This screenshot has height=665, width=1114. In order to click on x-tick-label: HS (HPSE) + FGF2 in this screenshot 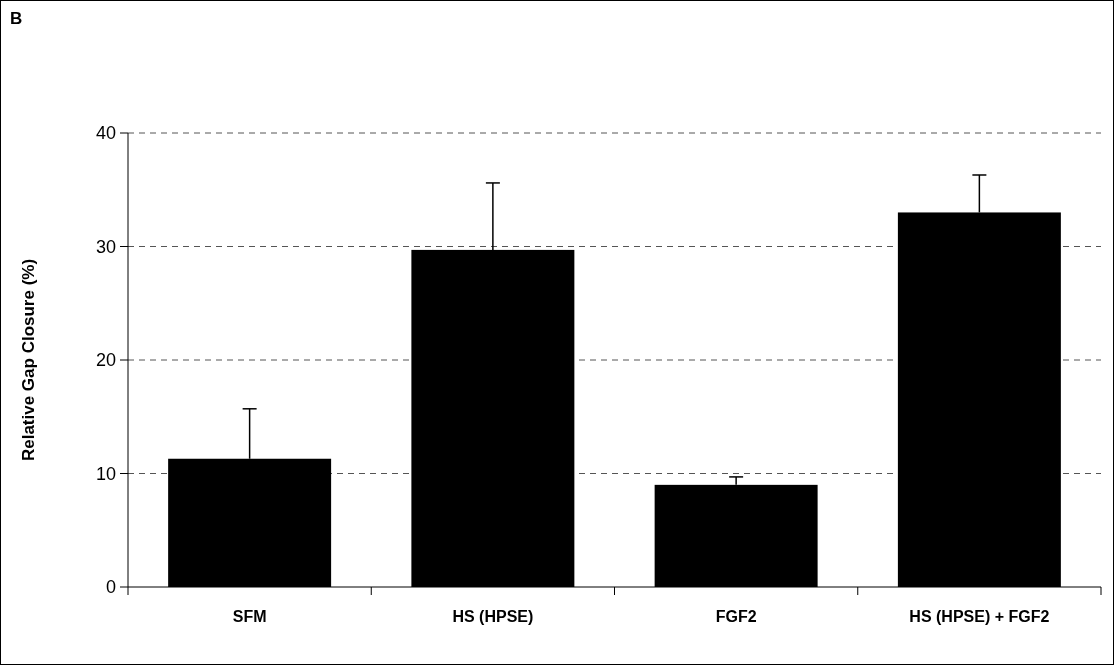, I will do `click(979, 616)`.